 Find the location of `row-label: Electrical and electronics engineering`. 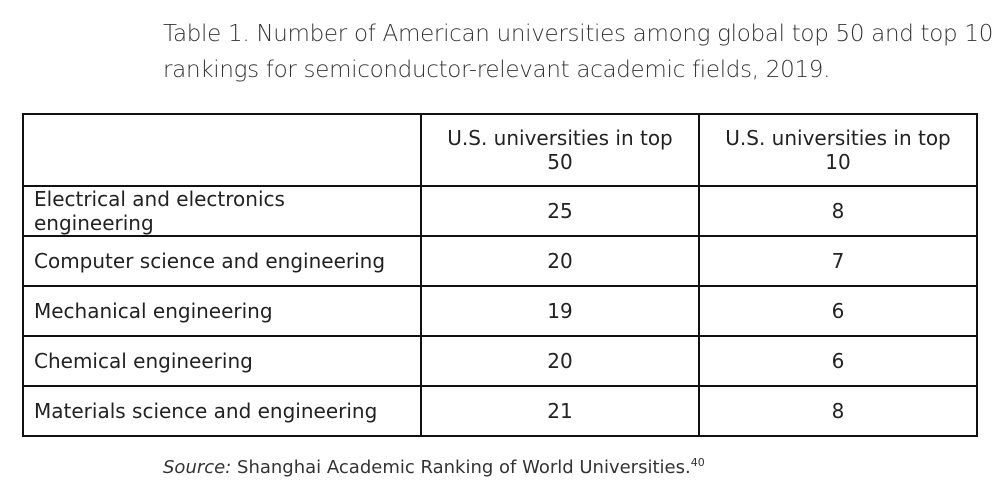

row-label: Electrical and electronics engineering is located at coordinates (222, 211).